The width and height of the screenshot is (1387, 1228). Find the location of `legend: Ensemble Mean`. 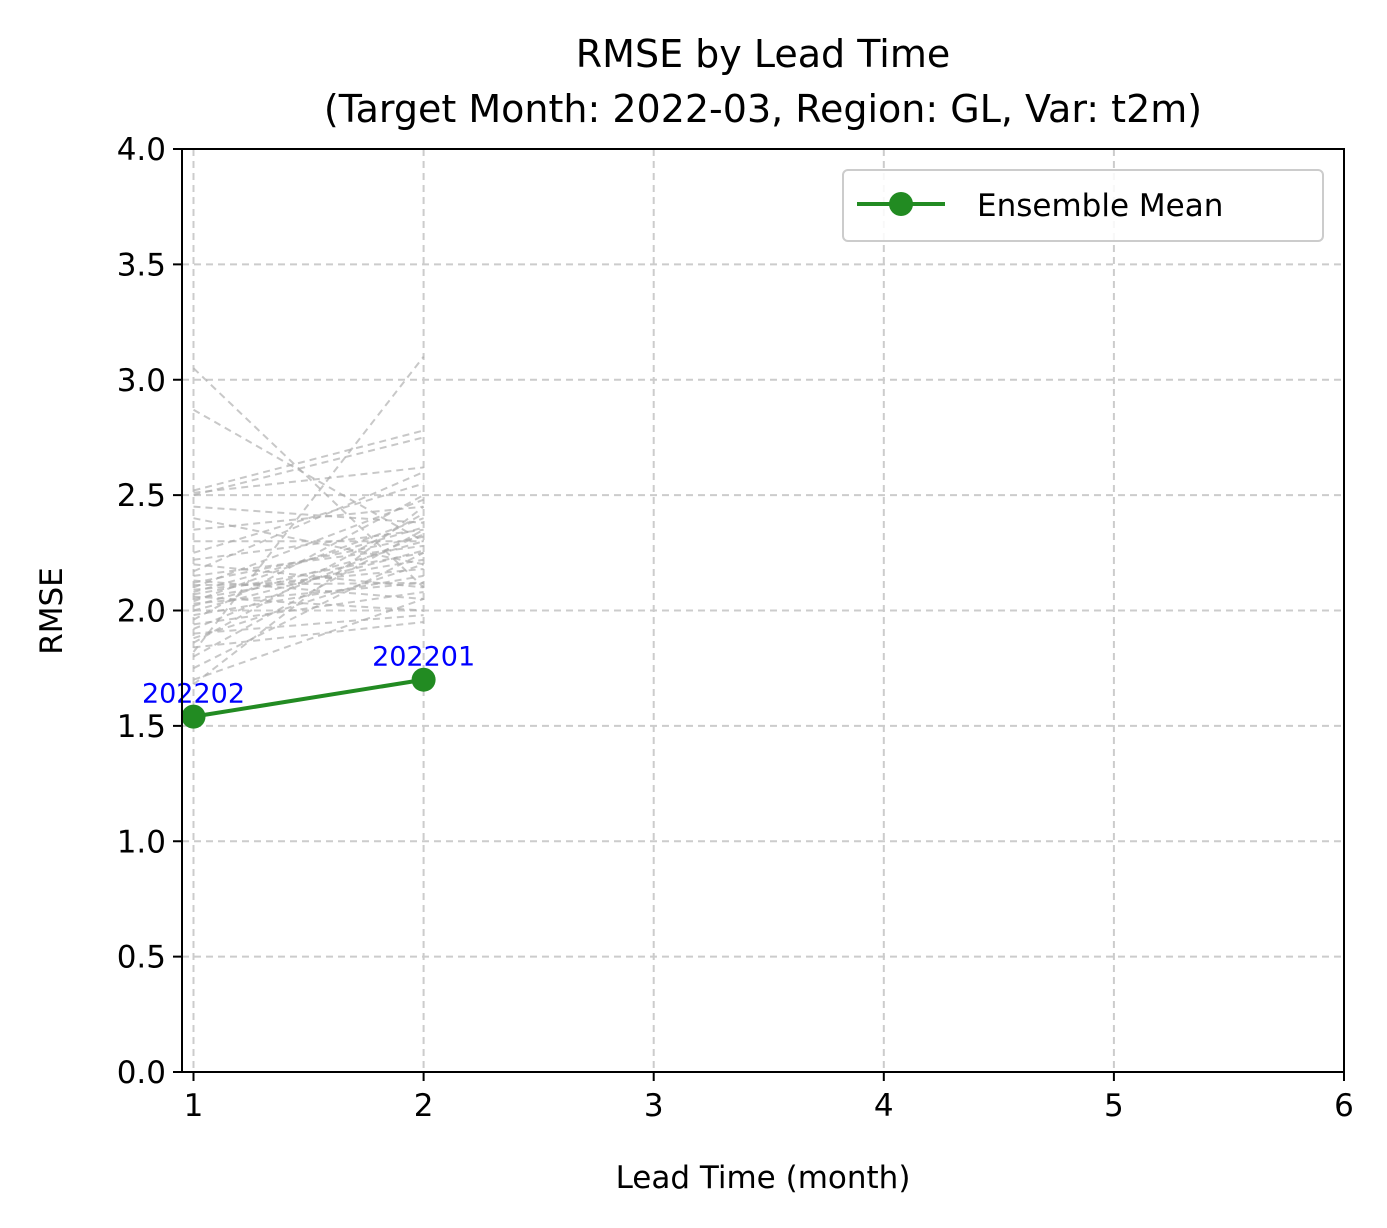

legend: Ensemble Mean is located at coordinates (1083, 205).